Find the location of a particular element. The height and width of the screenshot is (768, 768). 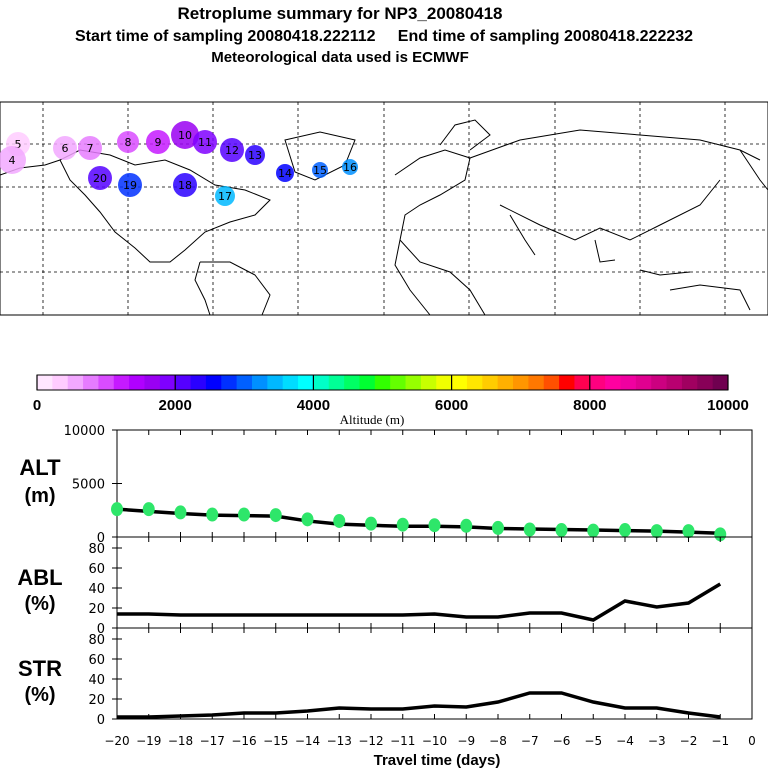

x-tick-label: 0 is located at coordinates (752, 741).